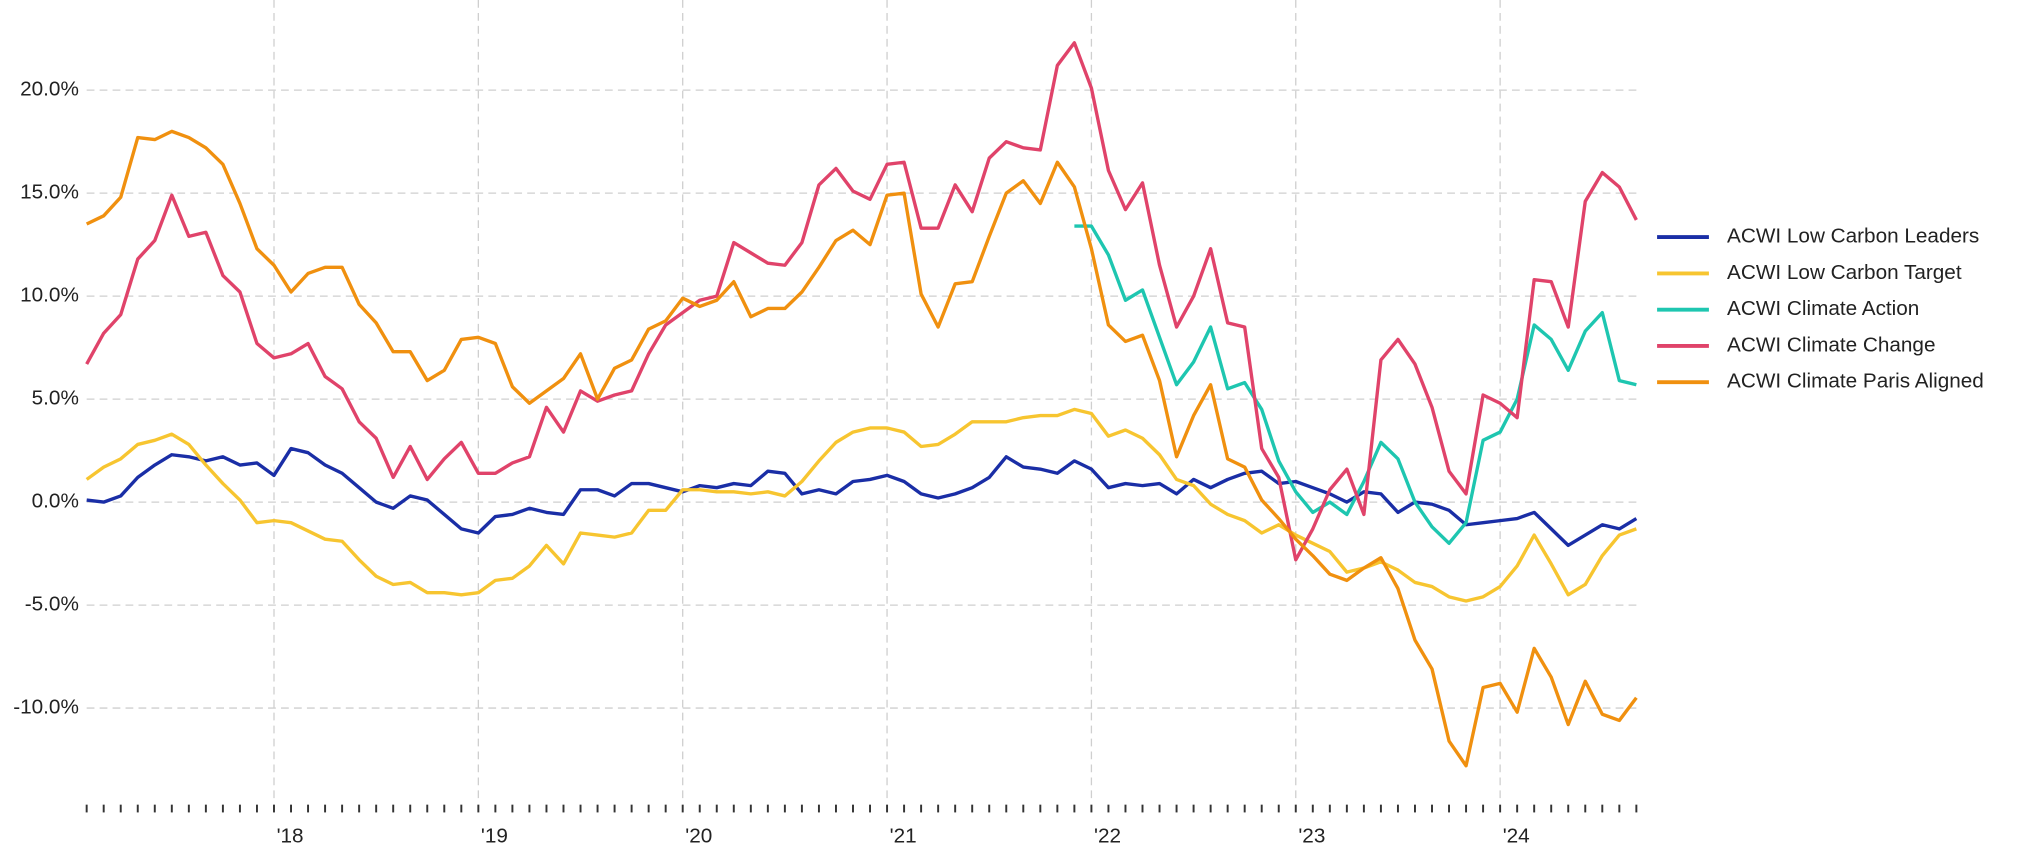  I want to click on x-tick-label: '19, so click(494, 836).